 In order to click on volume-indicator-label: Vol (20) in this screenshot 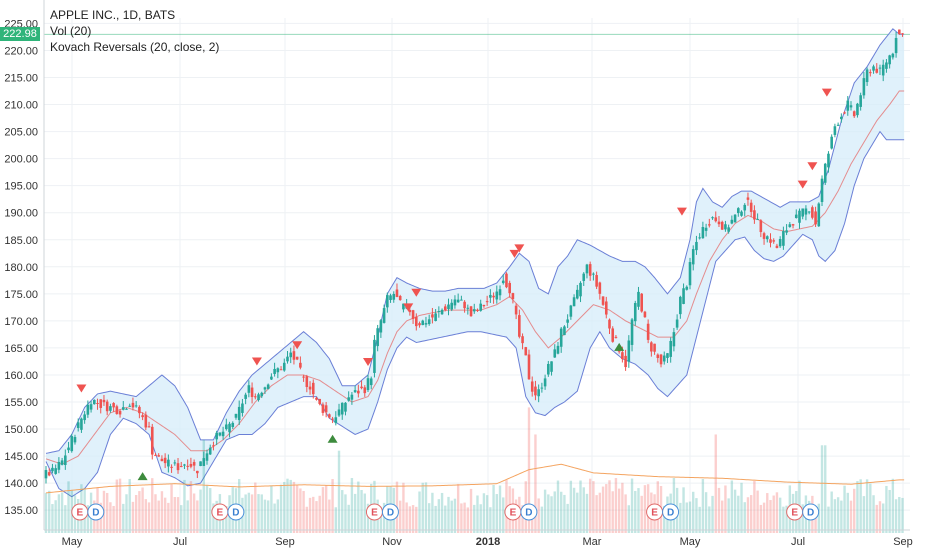, I will do `click(71, 31)`.